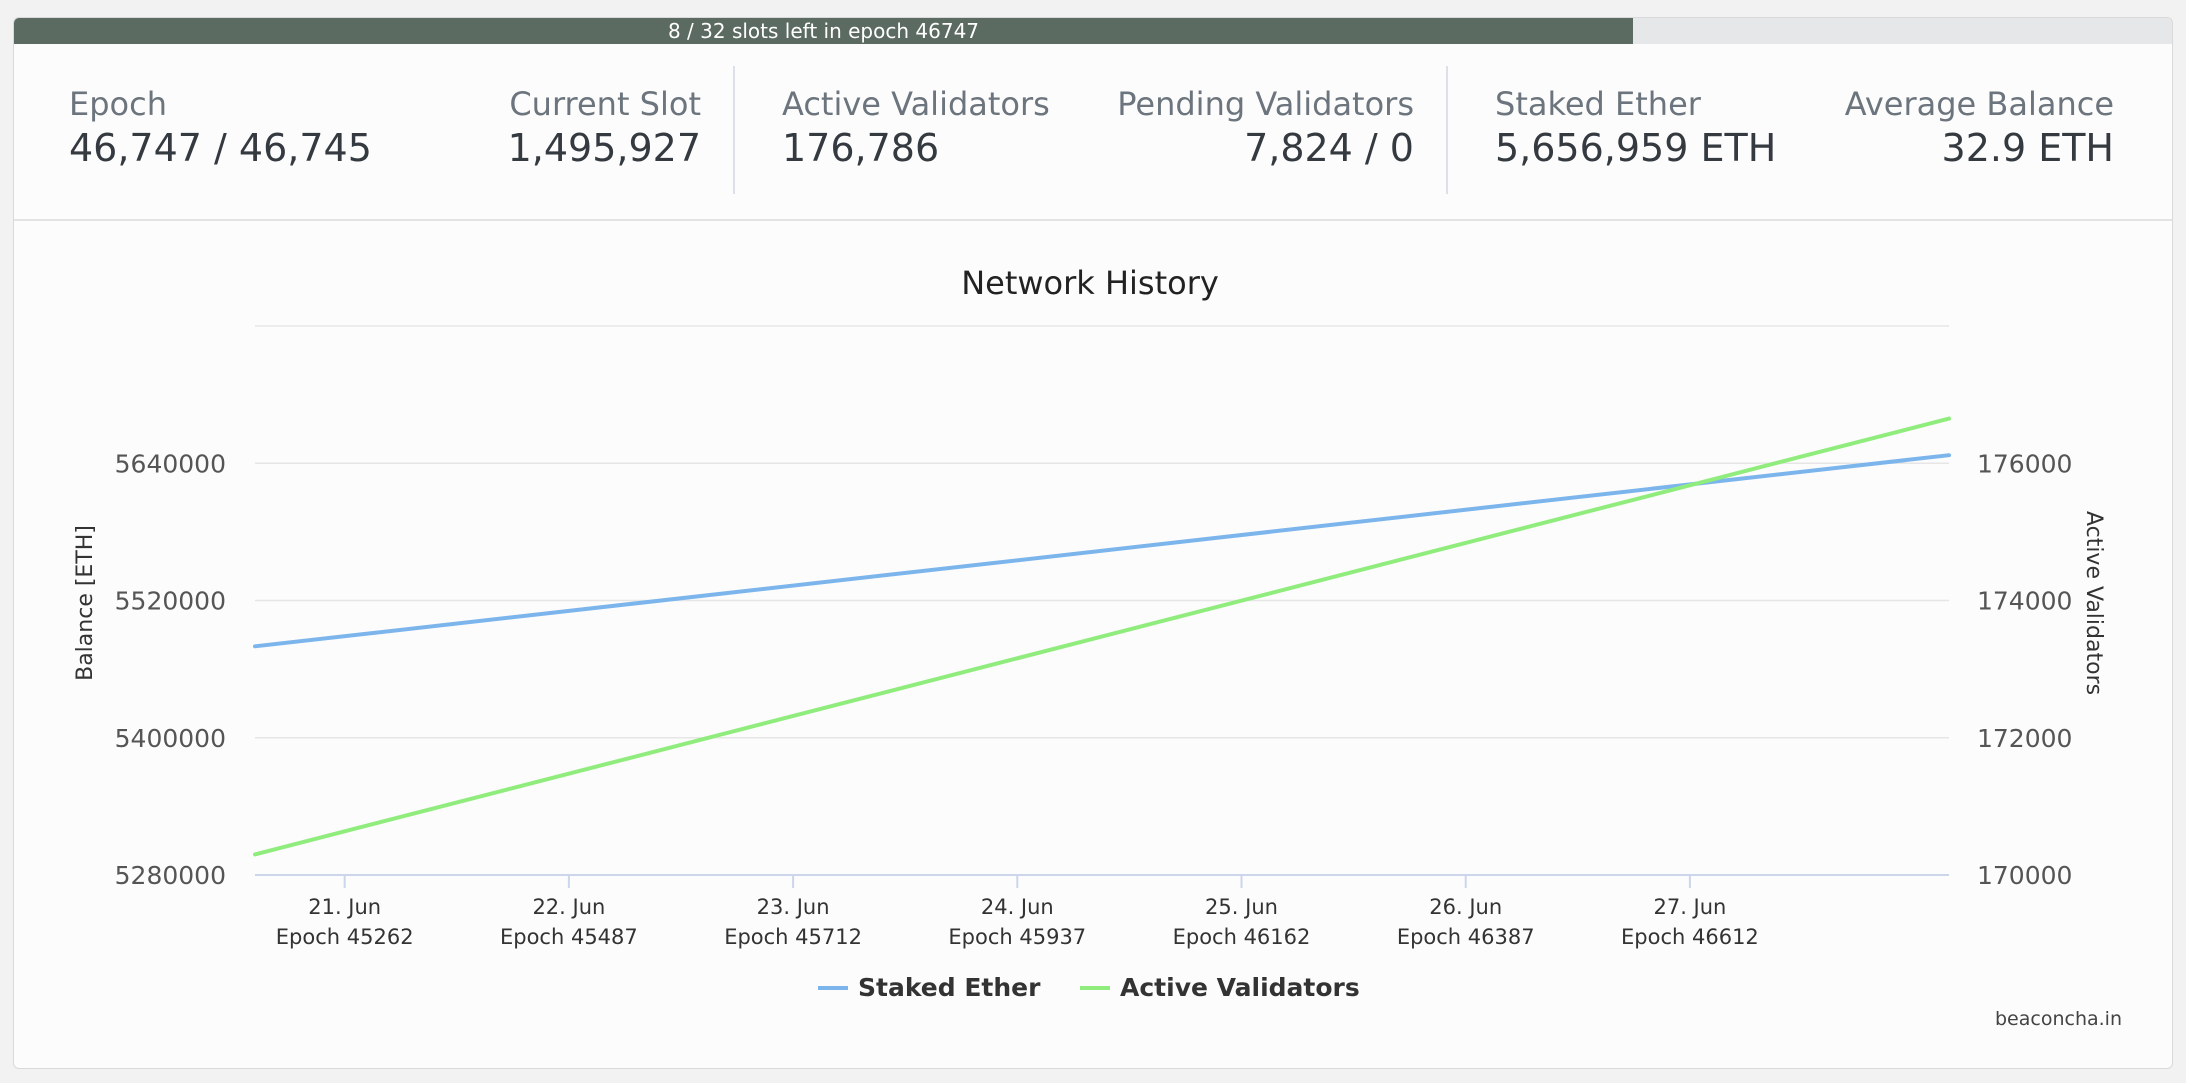 The image size is (2186, 1083). What do you see at coordinates (1465, 907) in the screenshot?
I see `x-tick-label-date: 26. Jun` at bounding box center [1465, 907].